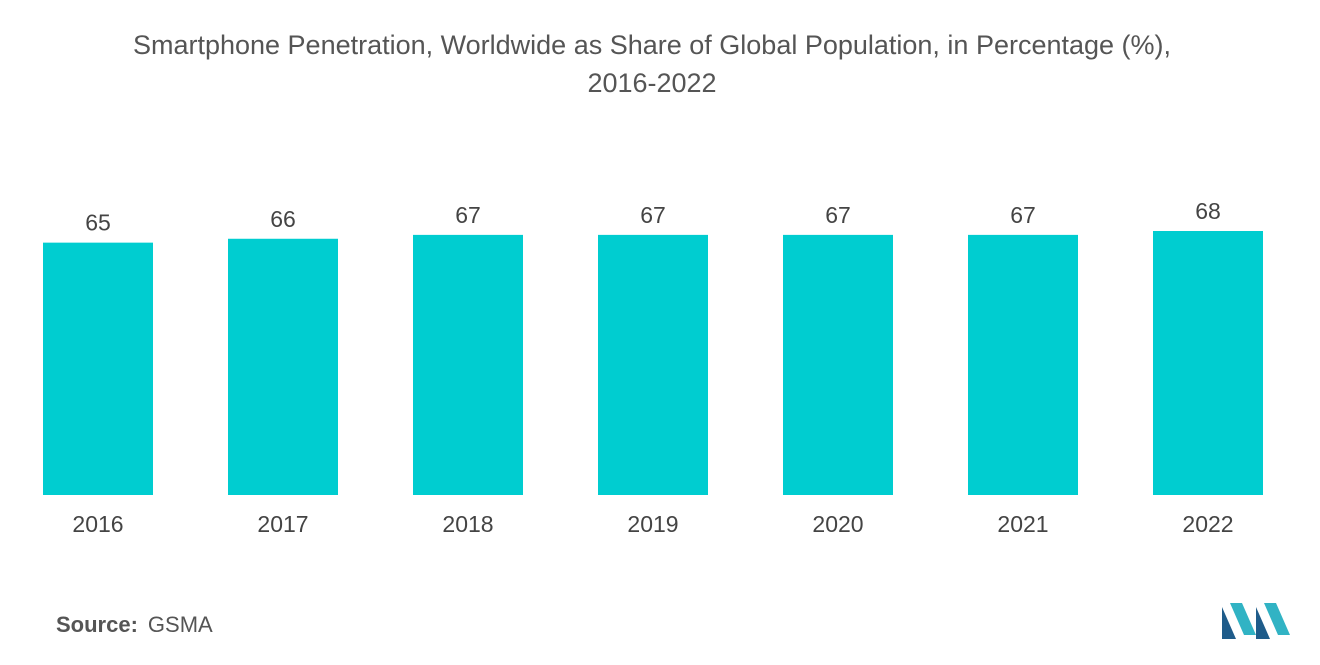 Image resolution: width=1320 pixels, height=665 pixels. Describe the element at coordinates (653, 364) in the screenshot. I see `bar-2019` at that location.